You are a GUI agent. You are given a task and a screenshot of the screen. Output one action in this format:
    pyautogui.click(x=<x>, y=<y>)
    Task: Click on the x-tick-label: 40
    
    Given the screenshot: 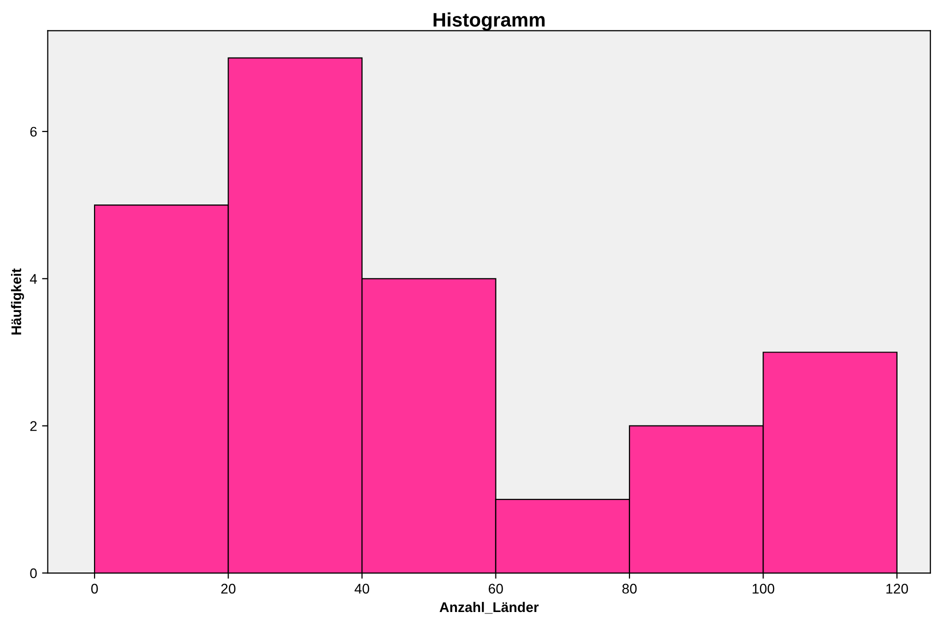 What is the action you would take?
    pyautogui.click(x=362, y=589)
    